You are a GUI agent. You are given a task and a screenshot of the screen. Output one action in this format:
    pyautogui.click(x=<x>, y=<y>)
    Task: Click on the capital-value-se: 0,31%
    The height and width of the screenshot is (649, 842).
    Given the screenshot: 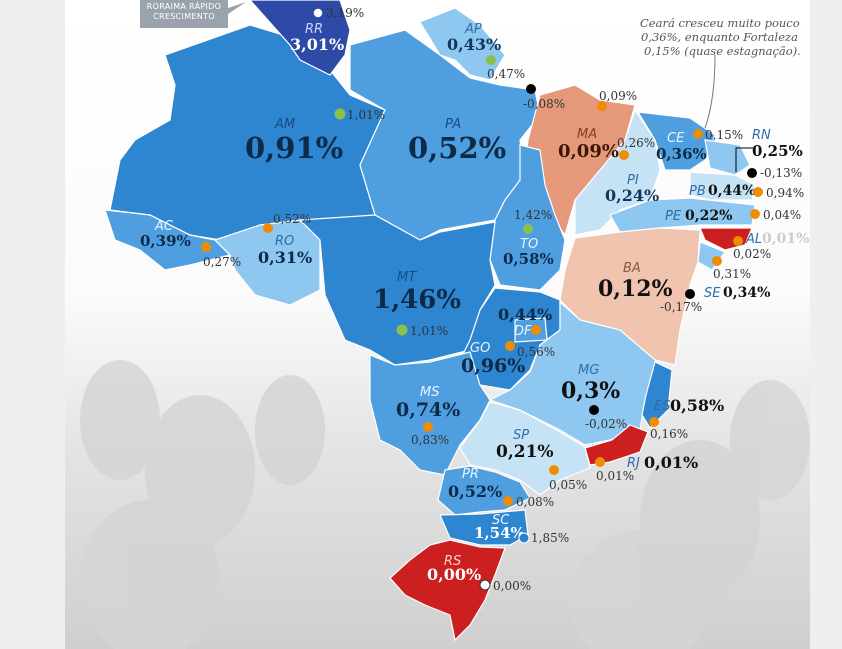 What is the action you would take?
    pyautogui.click(x=732, y=274)
    